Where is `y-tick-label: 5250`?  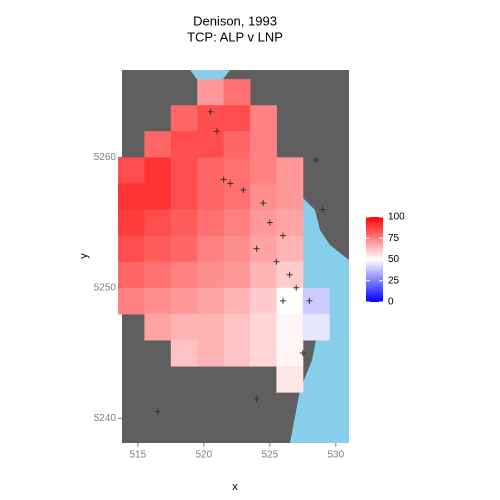
y-tick-label: 5250 is located at coordinates (105, 287).